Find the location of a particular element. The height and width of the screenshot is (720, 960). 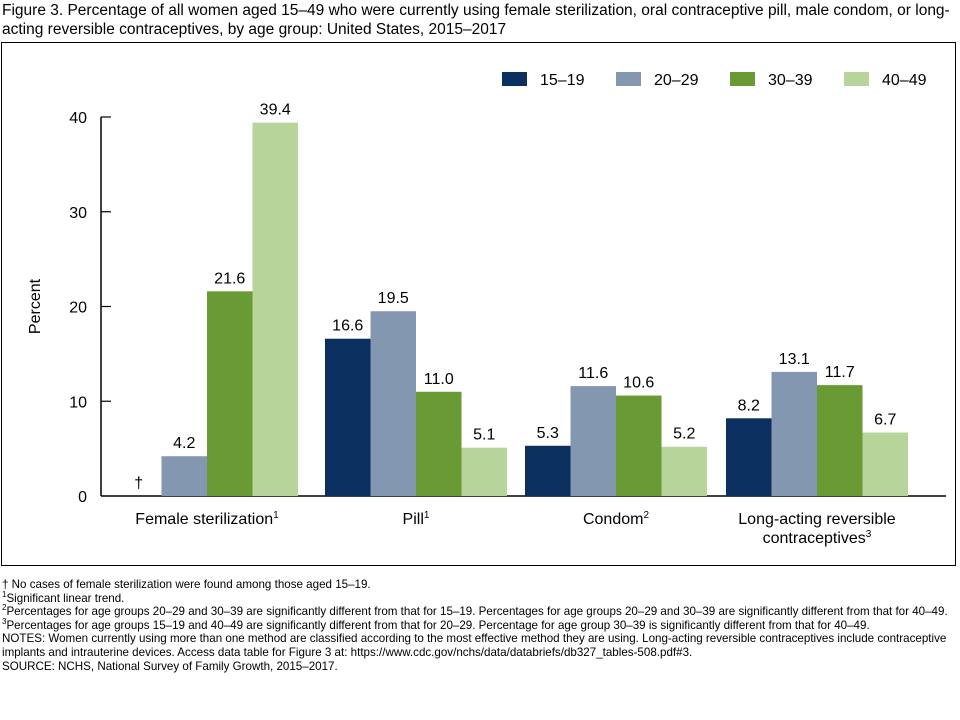

legend-label-3: 40–49 is located at coordinates (904, 80).